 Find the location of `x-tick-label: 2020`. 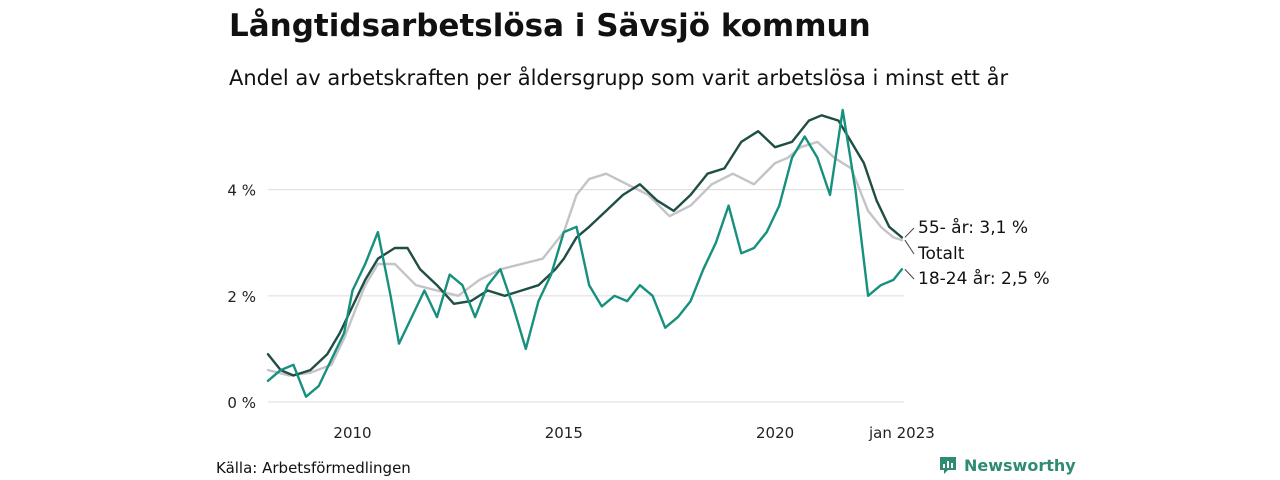

x-tick-label: 2020 is located at coordinates (775, 433).